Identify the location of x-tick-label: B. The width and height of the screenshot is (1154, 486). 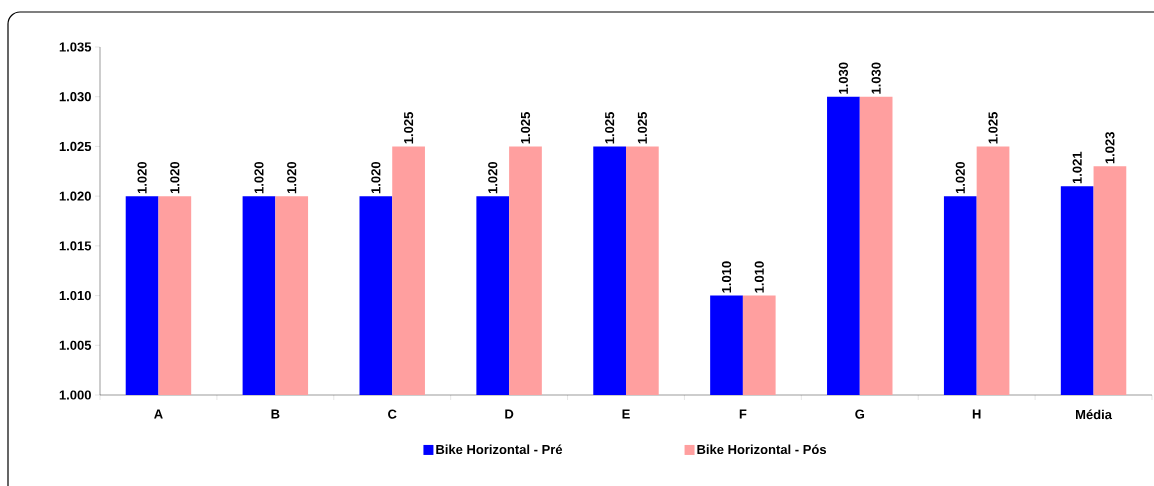
(275, 414).